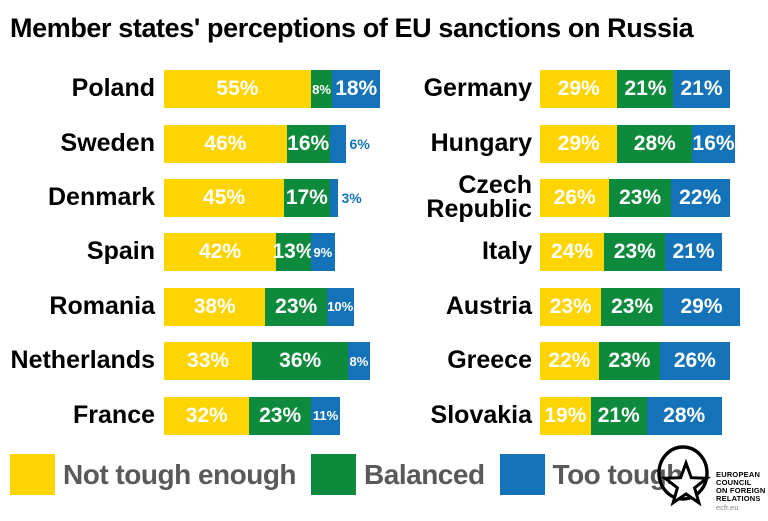 The image size is (768, 521). I want to click on bar-segment-too-tough: 9%, so click(322, 252).